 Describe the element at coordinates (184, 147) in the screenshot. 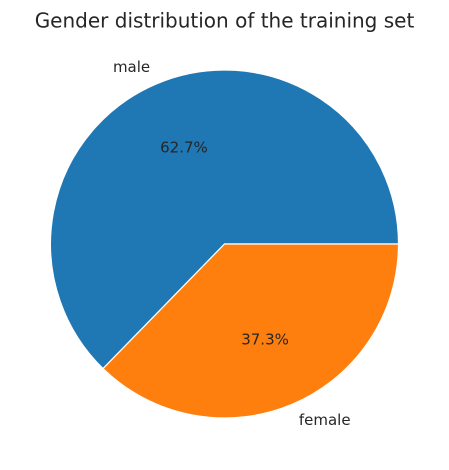

I see `percent-label-male: 62.7%` at that location.